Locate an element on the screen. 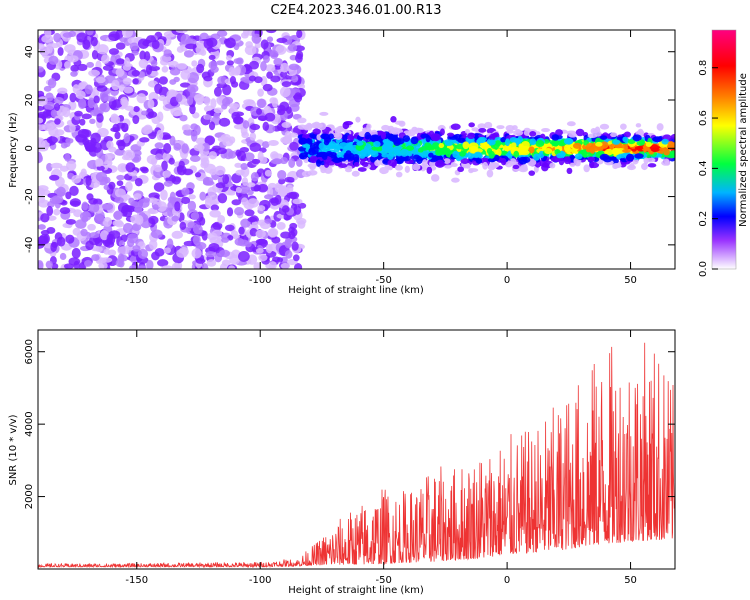  colorbar-tick-label: 0.4 is located at coordinates (703, 168).